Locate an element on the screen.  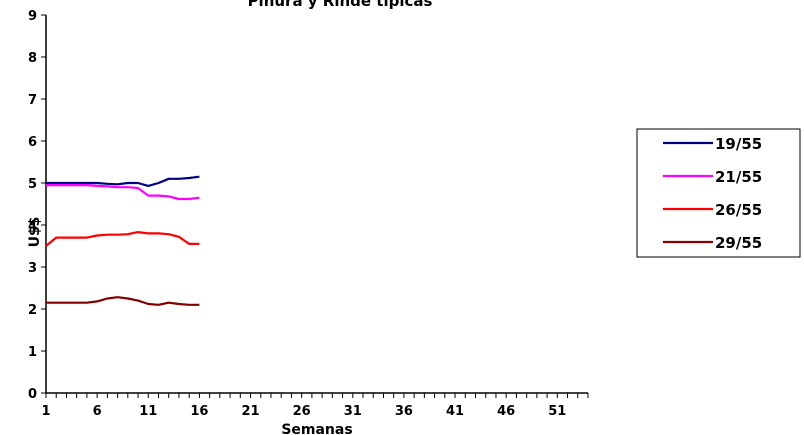
legend-box is located at coordinates (718, 193).